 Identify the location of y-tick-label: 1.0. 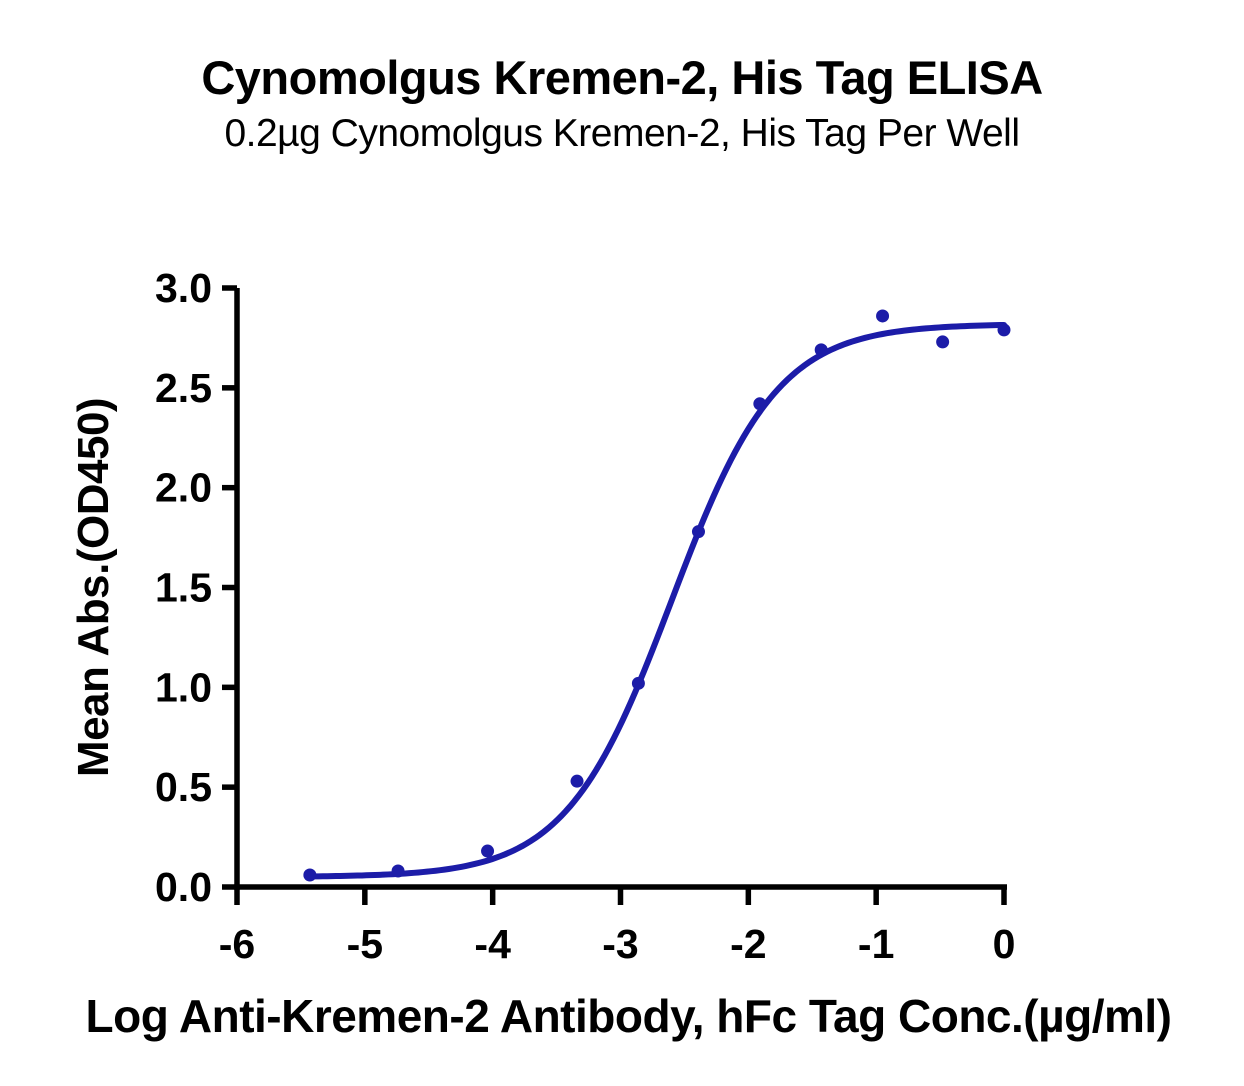
(183, 687).